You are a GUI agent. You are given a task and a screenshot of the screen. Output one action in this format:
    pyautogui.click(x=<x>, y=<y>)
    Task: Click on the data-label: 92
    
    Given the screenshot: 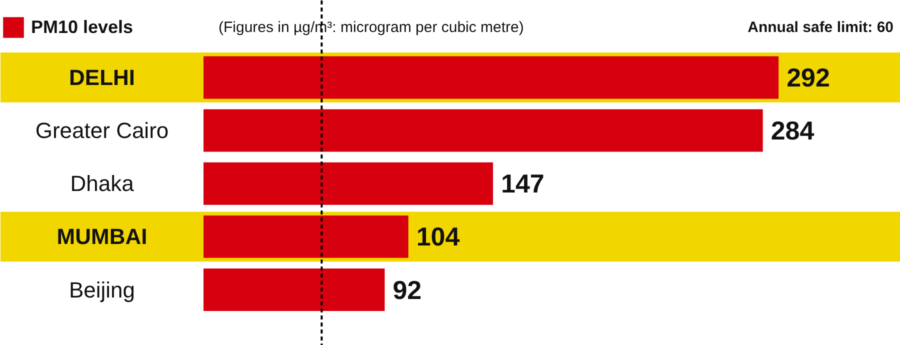 What is the action you would take?
    pyautogui.click(x=407, y=289)
    